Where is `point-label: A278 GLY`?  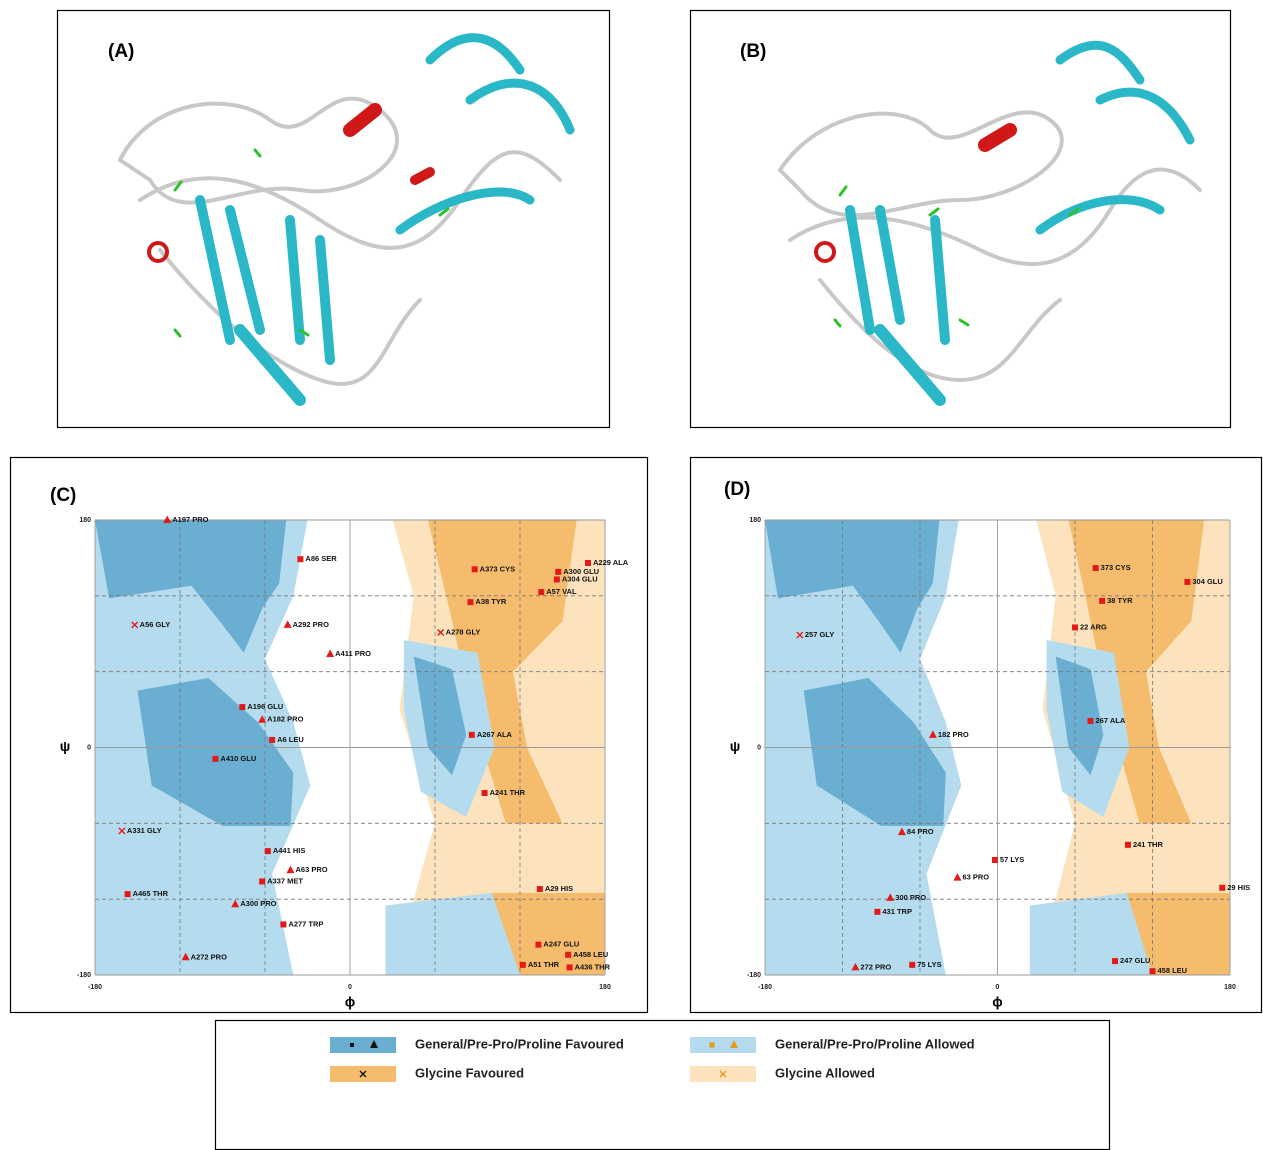
point-label: A278 GLY is located at coordinates (463, 631).